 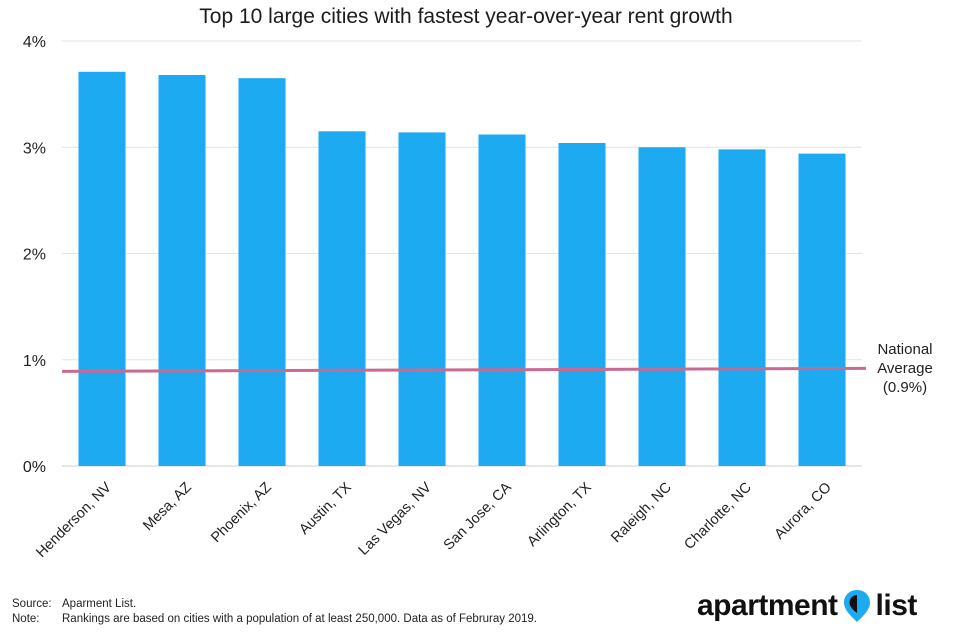 What do you see at coordinates (34, 361) in the screenshot?
I see `y-tick-label: 1%` at bounding box center [34, 361].